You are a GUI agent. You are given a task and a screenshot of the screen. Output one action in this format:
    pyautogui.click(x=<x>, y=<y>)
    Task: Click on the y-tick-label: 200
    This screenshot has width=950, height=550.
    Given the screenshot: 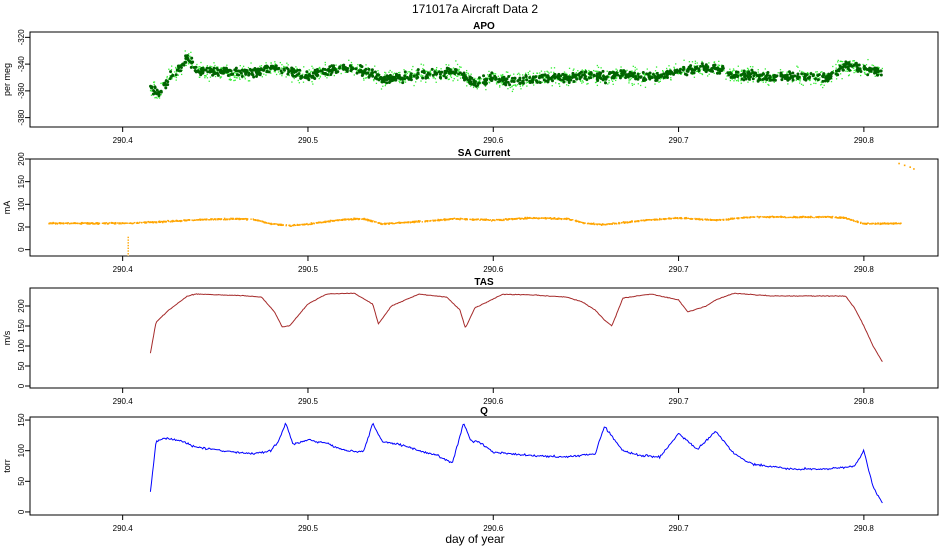 What is the action you would take?
    pyautogui.click(x=21, y=306)
    